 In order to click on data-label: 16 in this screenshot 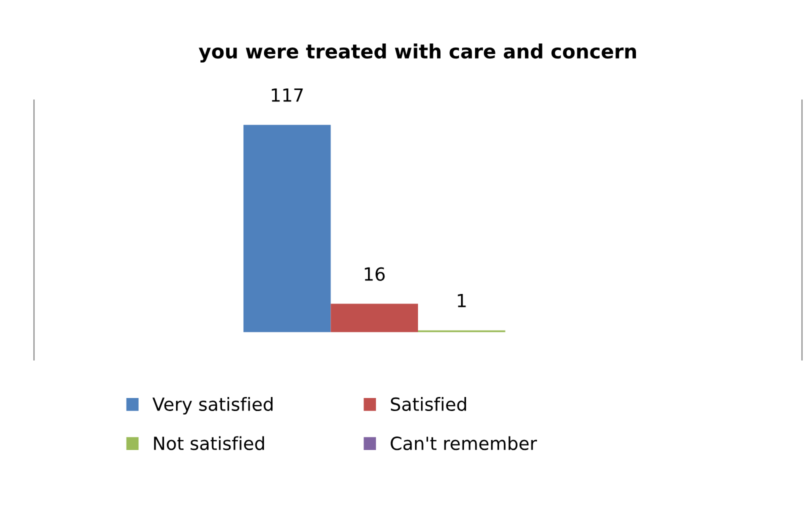, I will do `click(374, 274)`.